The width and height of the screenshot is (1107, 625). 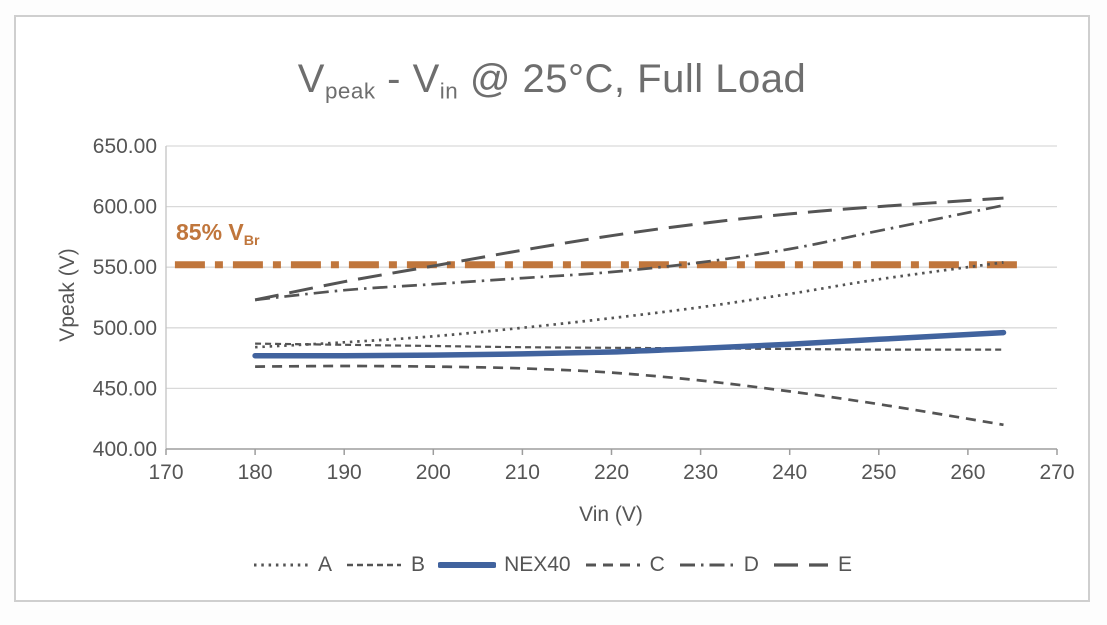 What do you see at coordinates (632, 79) in the screenshot?
I see `title-text: @ 25°C, Full Load` at bounding box center [632, 79].